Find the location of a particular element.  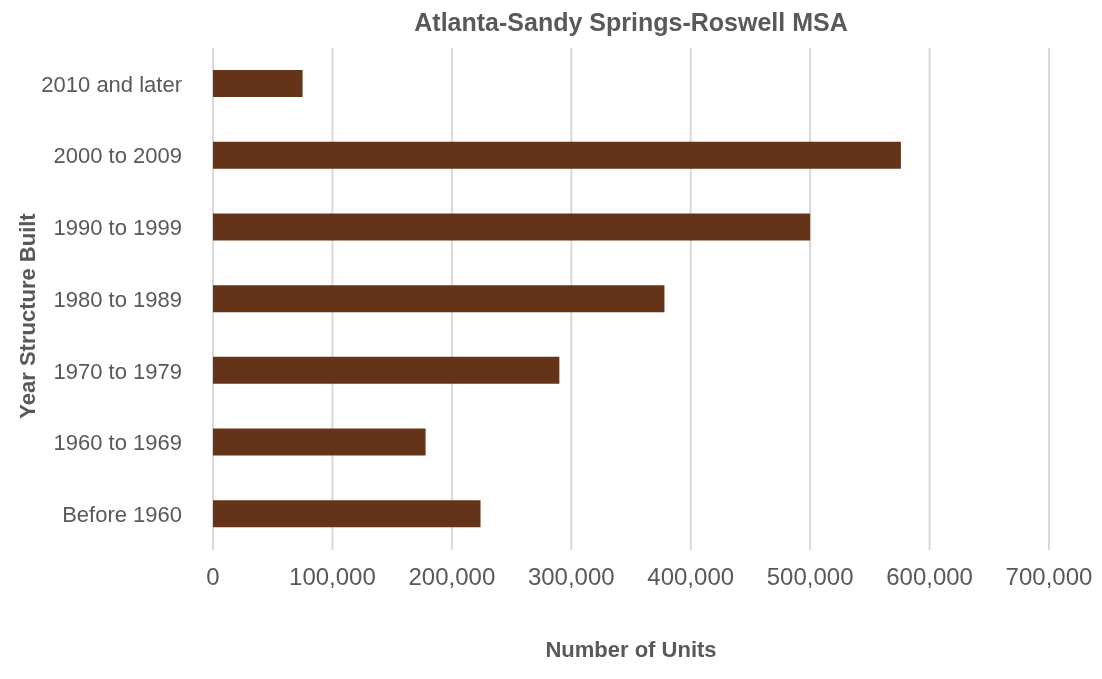

x-tick-label: 300,000 is located at coordinates (571, 577).